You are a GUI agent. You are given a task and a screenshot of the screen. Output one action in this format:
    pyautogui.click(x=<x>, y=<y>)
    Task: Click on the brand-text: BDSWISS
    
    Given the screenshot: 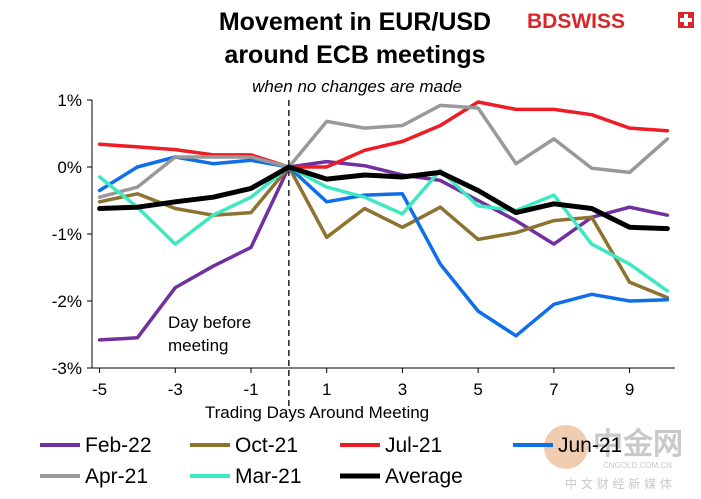 What is the action you would take?
    pyautogui.click(x=576, y=21)
    